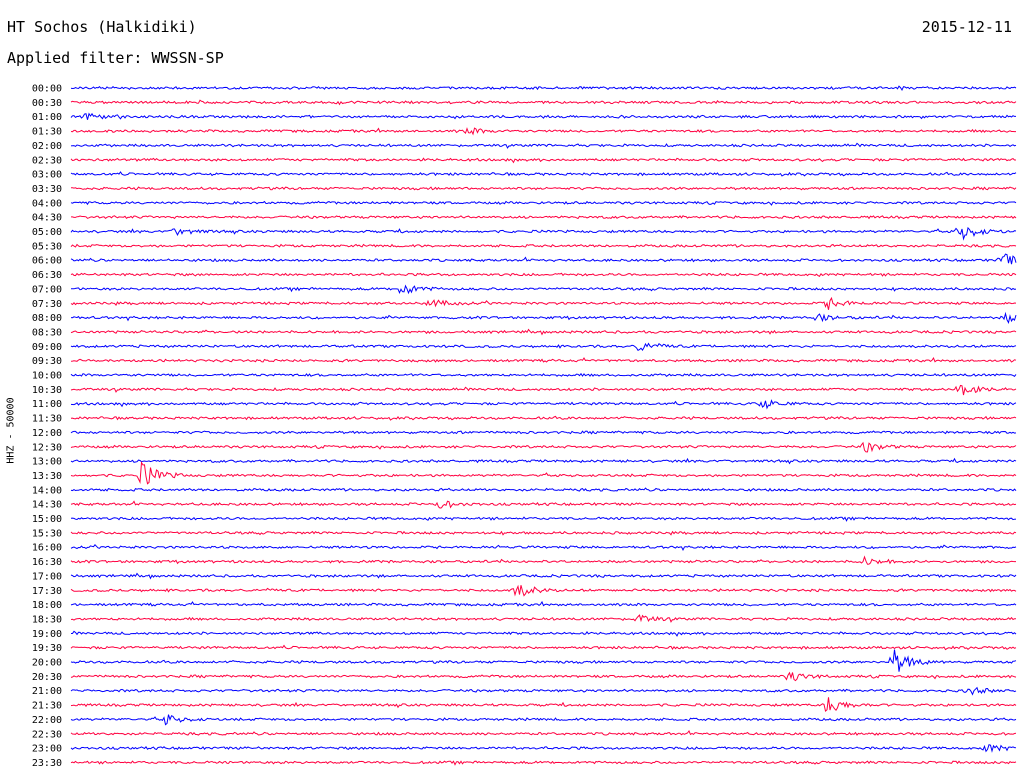 The width and height of the screenshot is (1024, 780). What do you see at coordinates (47, 634) in the screenshot?
I see `time-label: 19:00` at bounding box center [47, 634].